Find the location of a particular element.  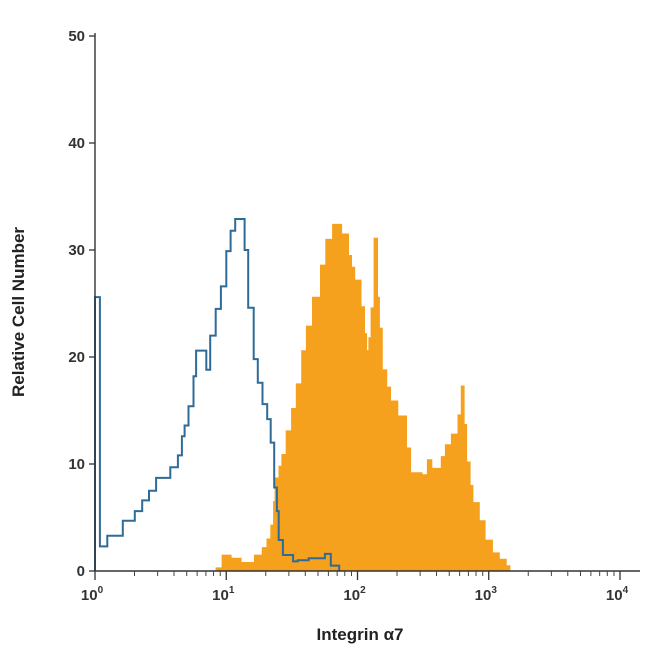

x-axis-title: Integrin α7 is located at coordinates (360, 634).